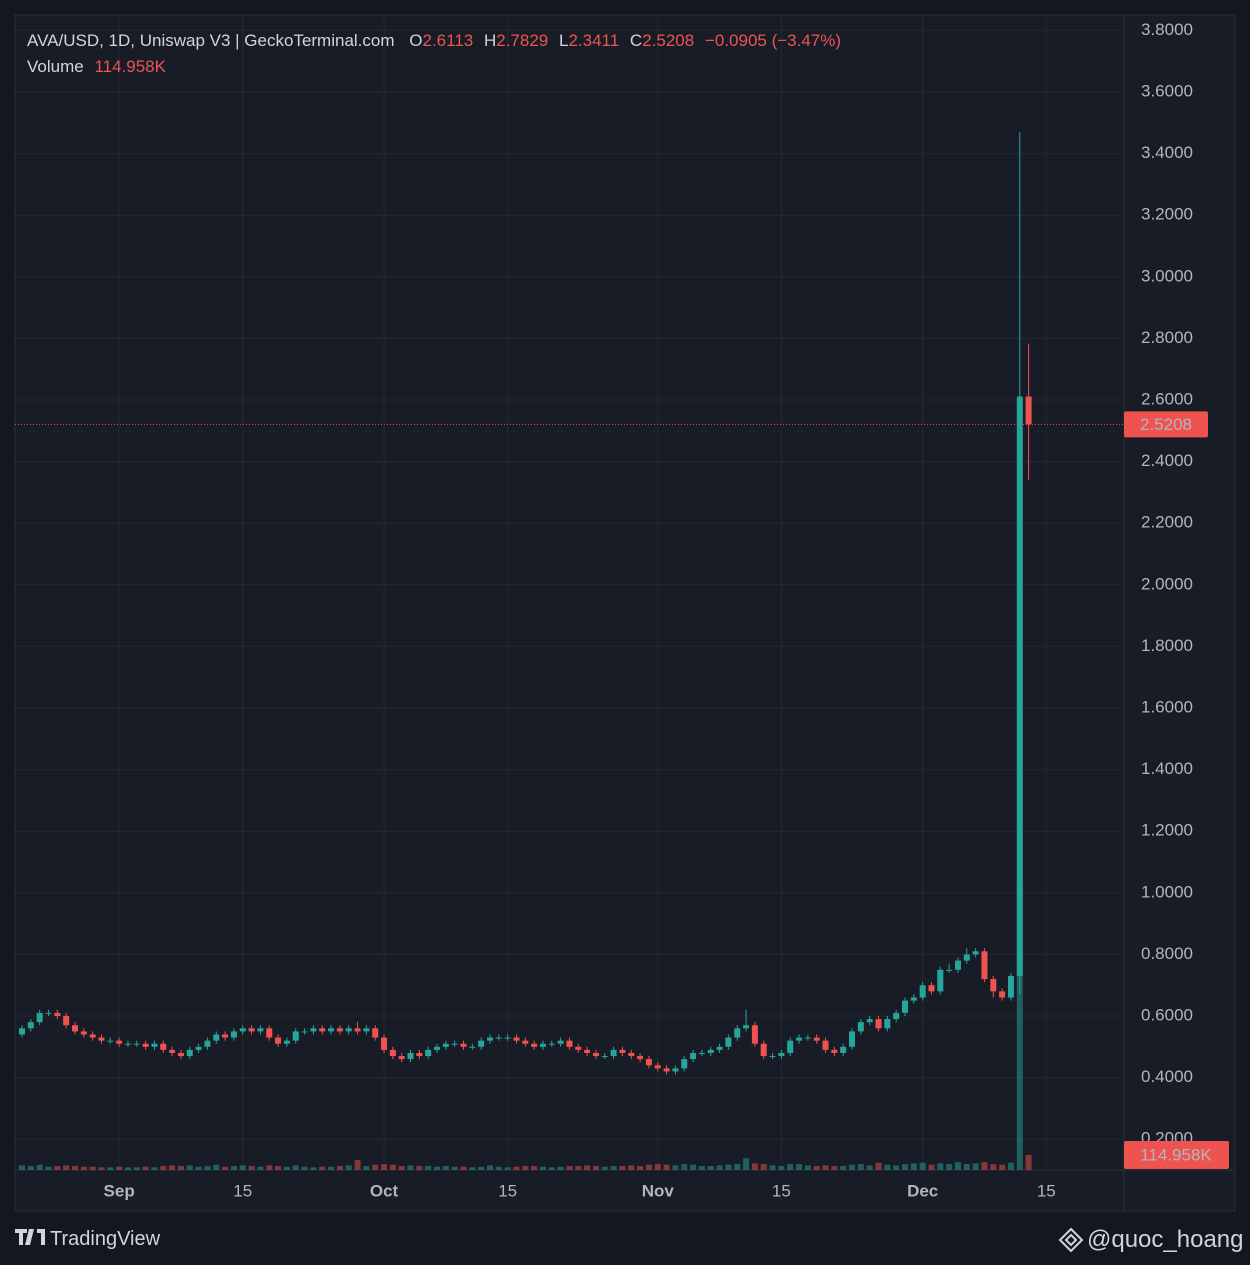 This screenshot has height=1265, width=1250. What do you see at coordinates (1167, 152) in the screenshot?
I see `y-tick-label: 3.4000` at bounding box center [1167, 152].